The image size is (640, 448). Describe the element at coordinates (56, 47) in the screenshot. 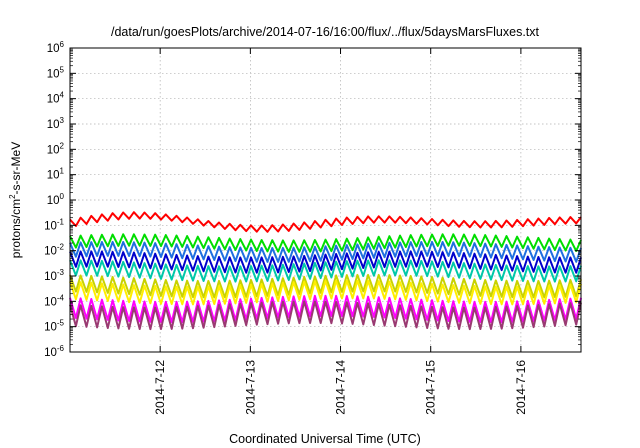

I see `y-tick-label: 10⁶` at that location.